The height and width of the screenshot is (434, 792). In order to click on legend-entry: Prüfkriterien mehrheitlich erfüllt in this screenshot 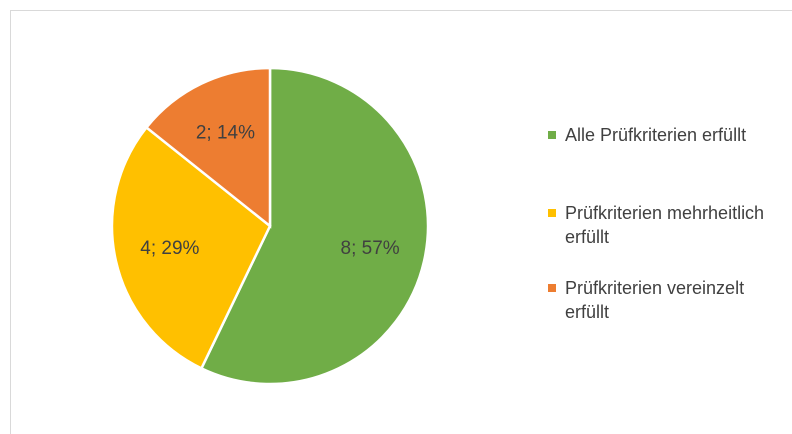, I will do `click(663, 225)`.